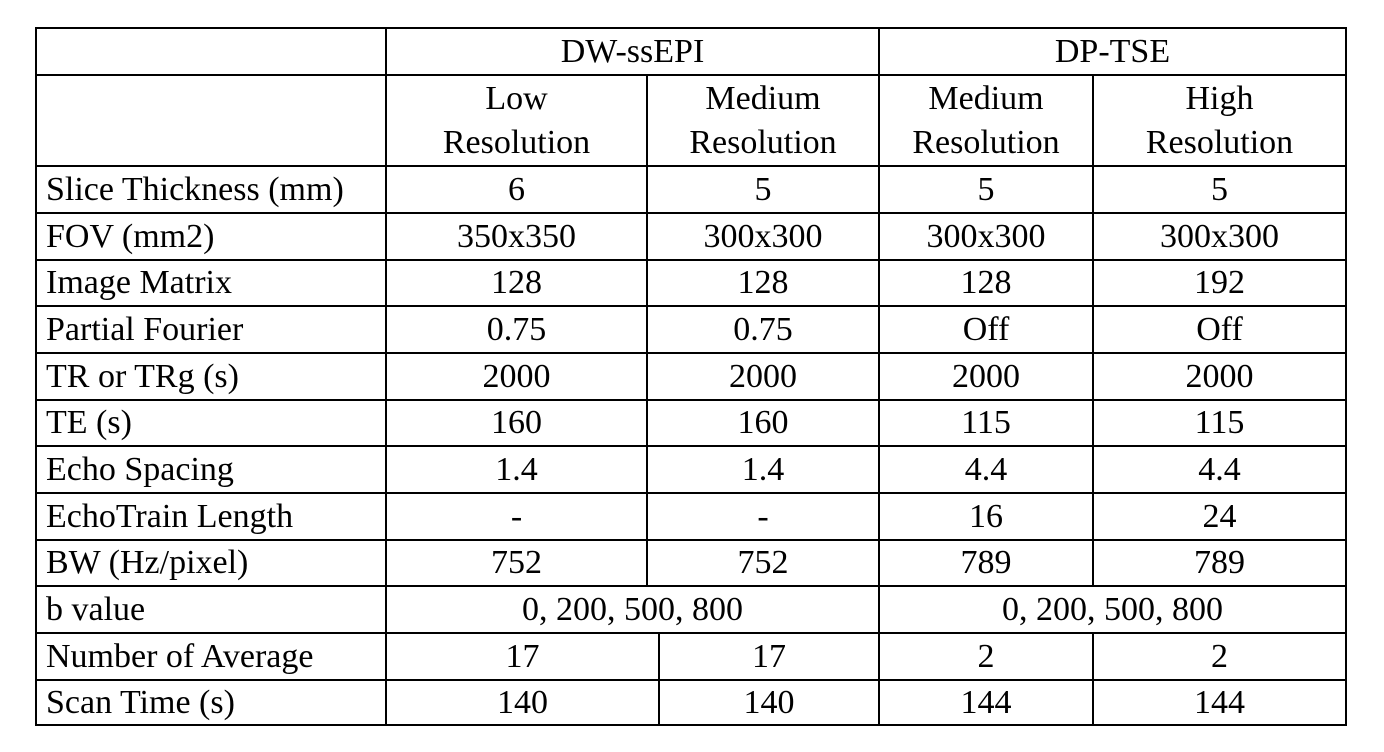 The image size is (1384, 752). I want to click on column-header: Medium Resolution, so click(763, 120).